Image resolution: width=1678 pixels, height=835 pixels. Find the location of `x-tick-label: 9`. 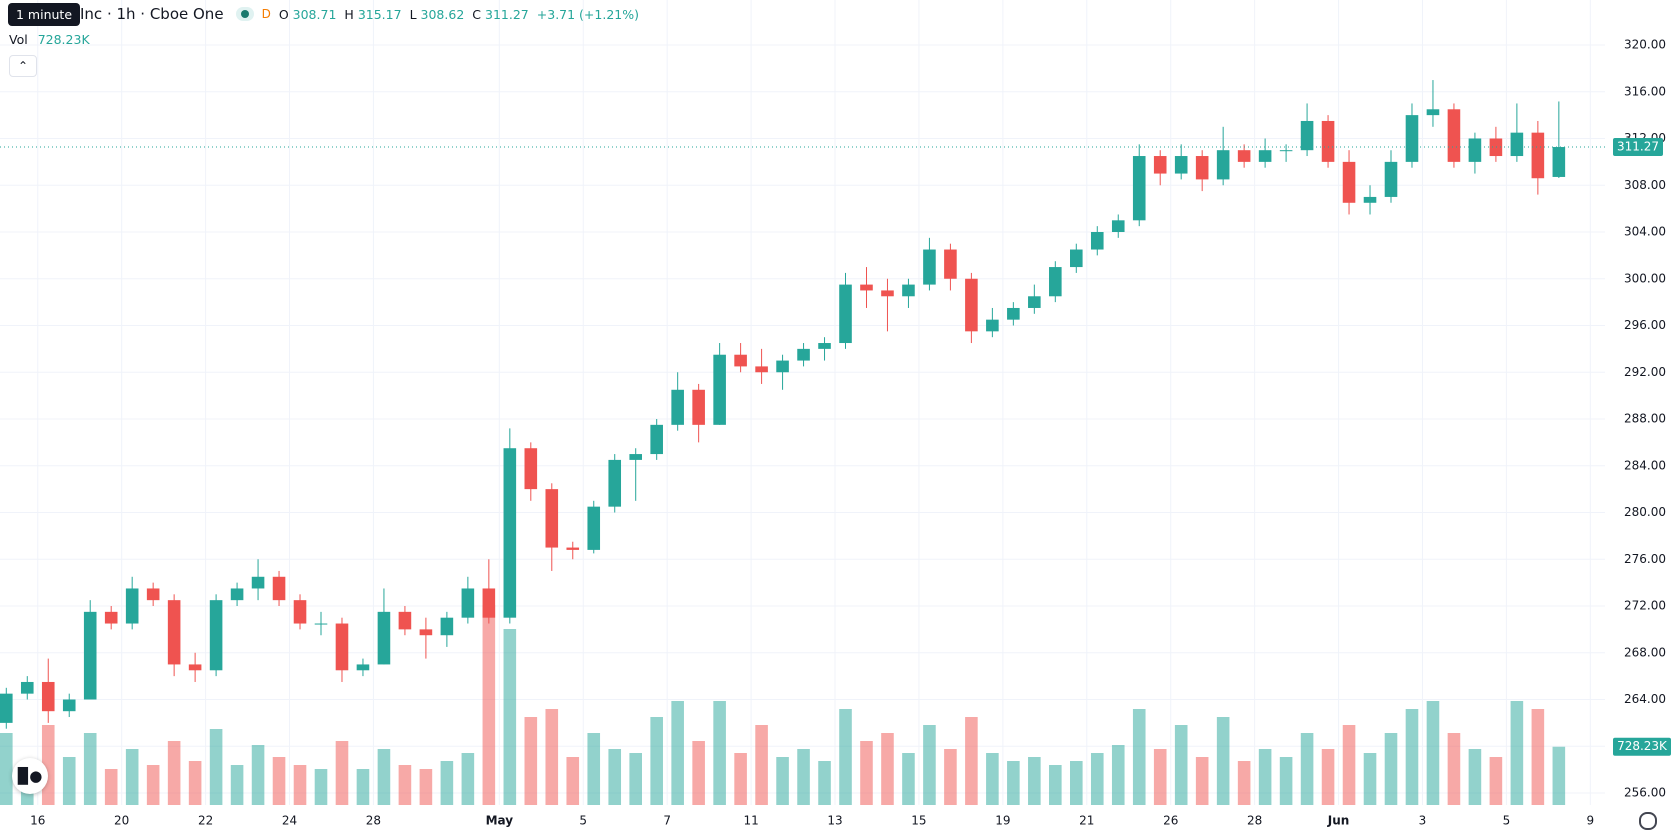

x-tick-label: 9 is located at coordinates (1590, 821).